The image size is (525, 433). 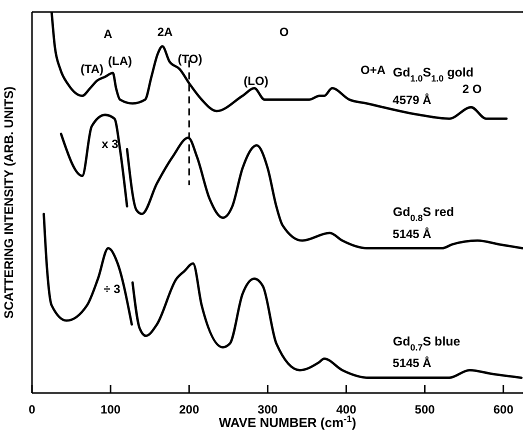 What do you see at coordinates (110, 144) in the screenshot?
I see `annotation: x 3` at bounding box center [110, 144].